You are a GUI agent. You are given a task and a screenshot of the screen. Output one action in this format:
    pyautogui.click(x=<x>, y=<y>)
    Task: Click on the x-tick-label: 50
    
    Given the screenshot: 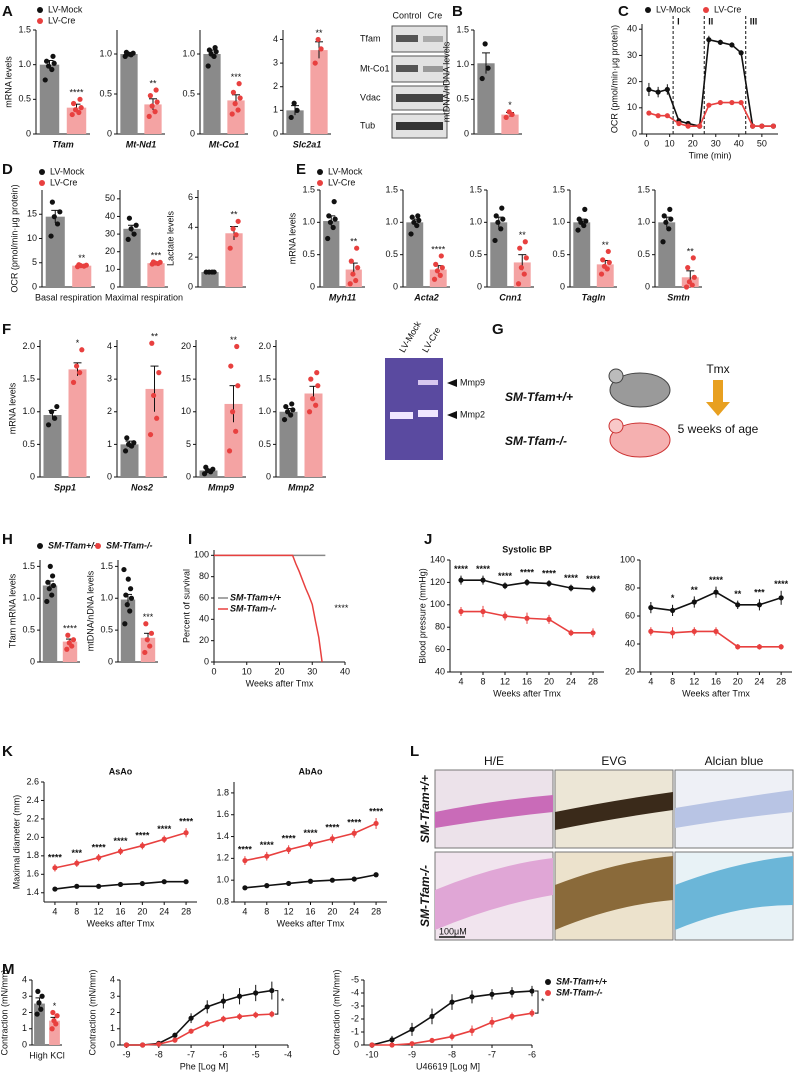 What is the action you would take?
    pyautogui.click(x=762, y=143)
    